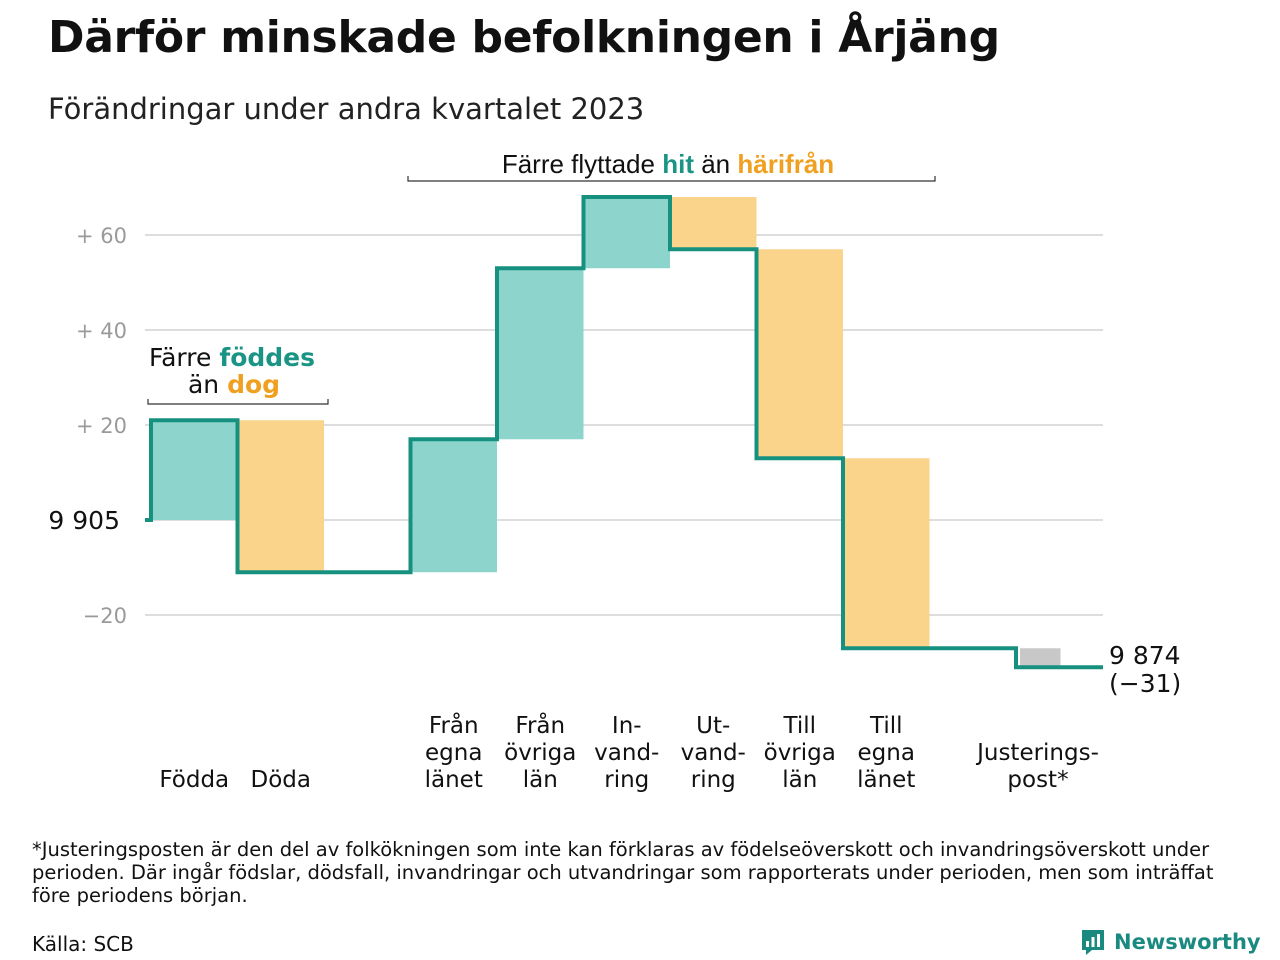 This screenshot has height=960, width=1280. I want to click on category-label-till-egna: länet, so click(886, 780).